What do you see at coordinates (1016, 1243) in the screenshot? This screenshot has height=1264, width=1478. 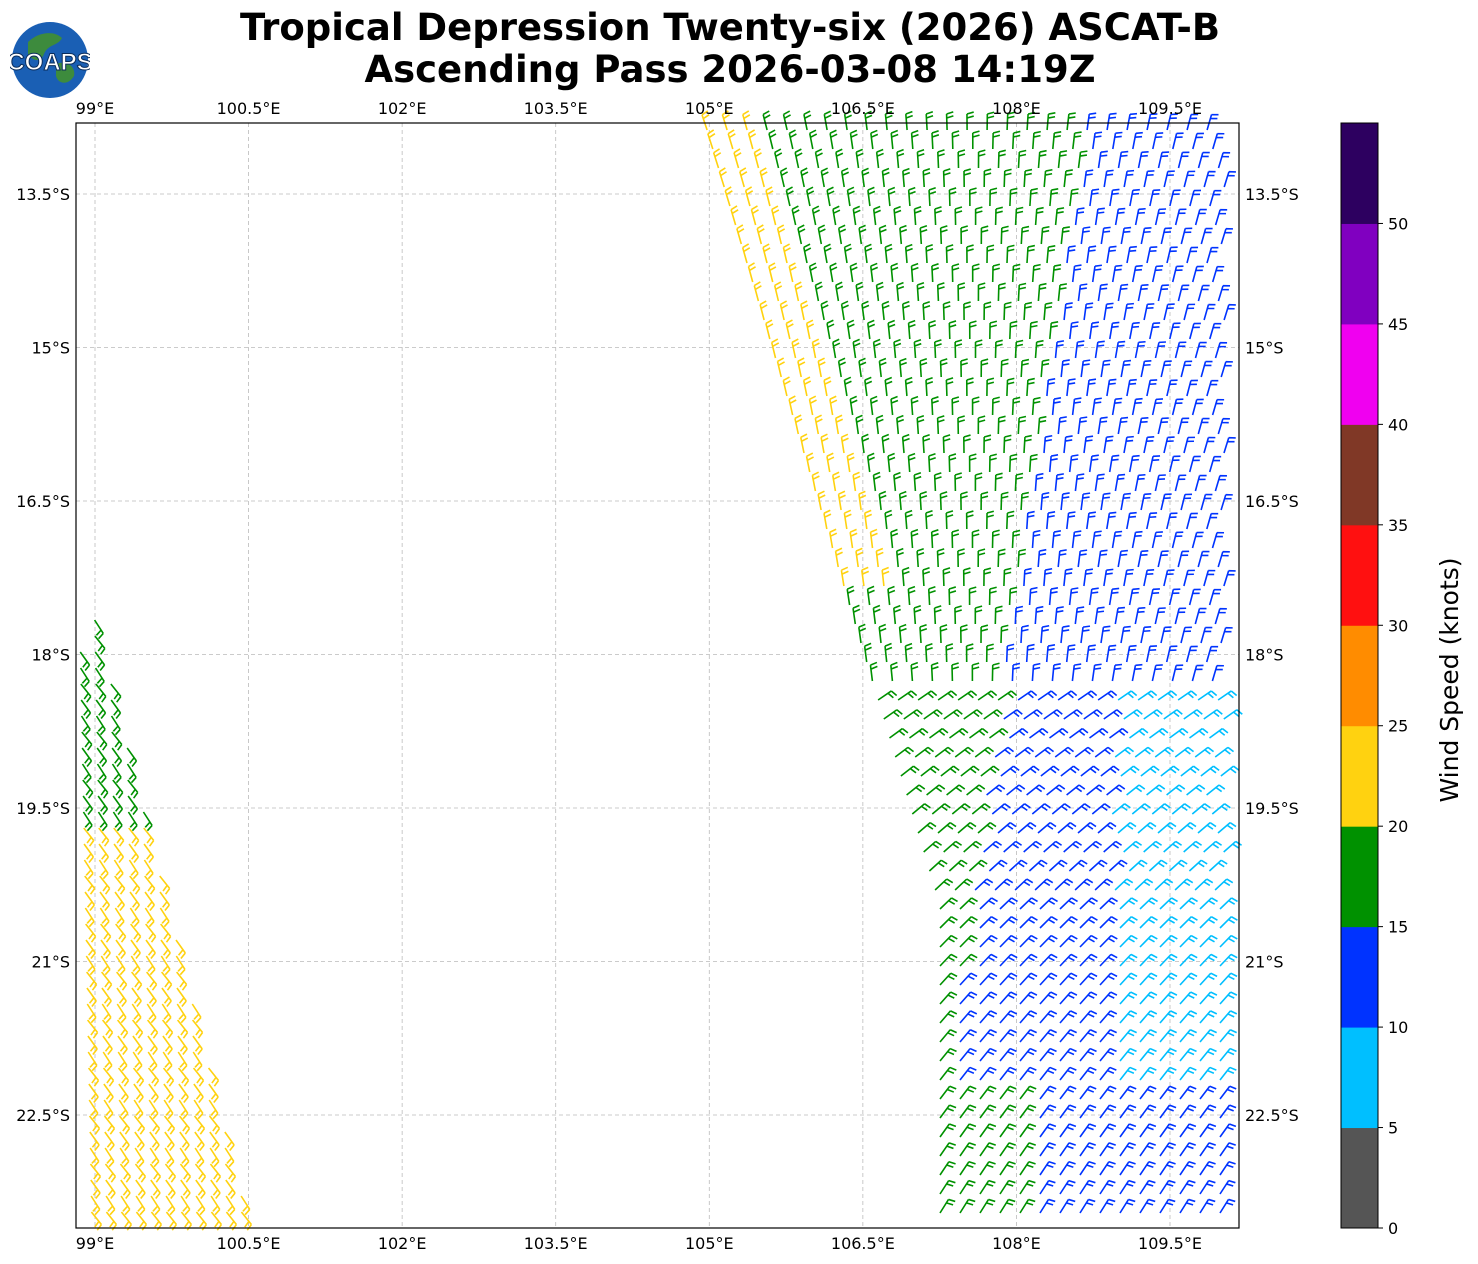 I see `lon-tick-bottom: 108°E` at bounding box center [1016, 1243].